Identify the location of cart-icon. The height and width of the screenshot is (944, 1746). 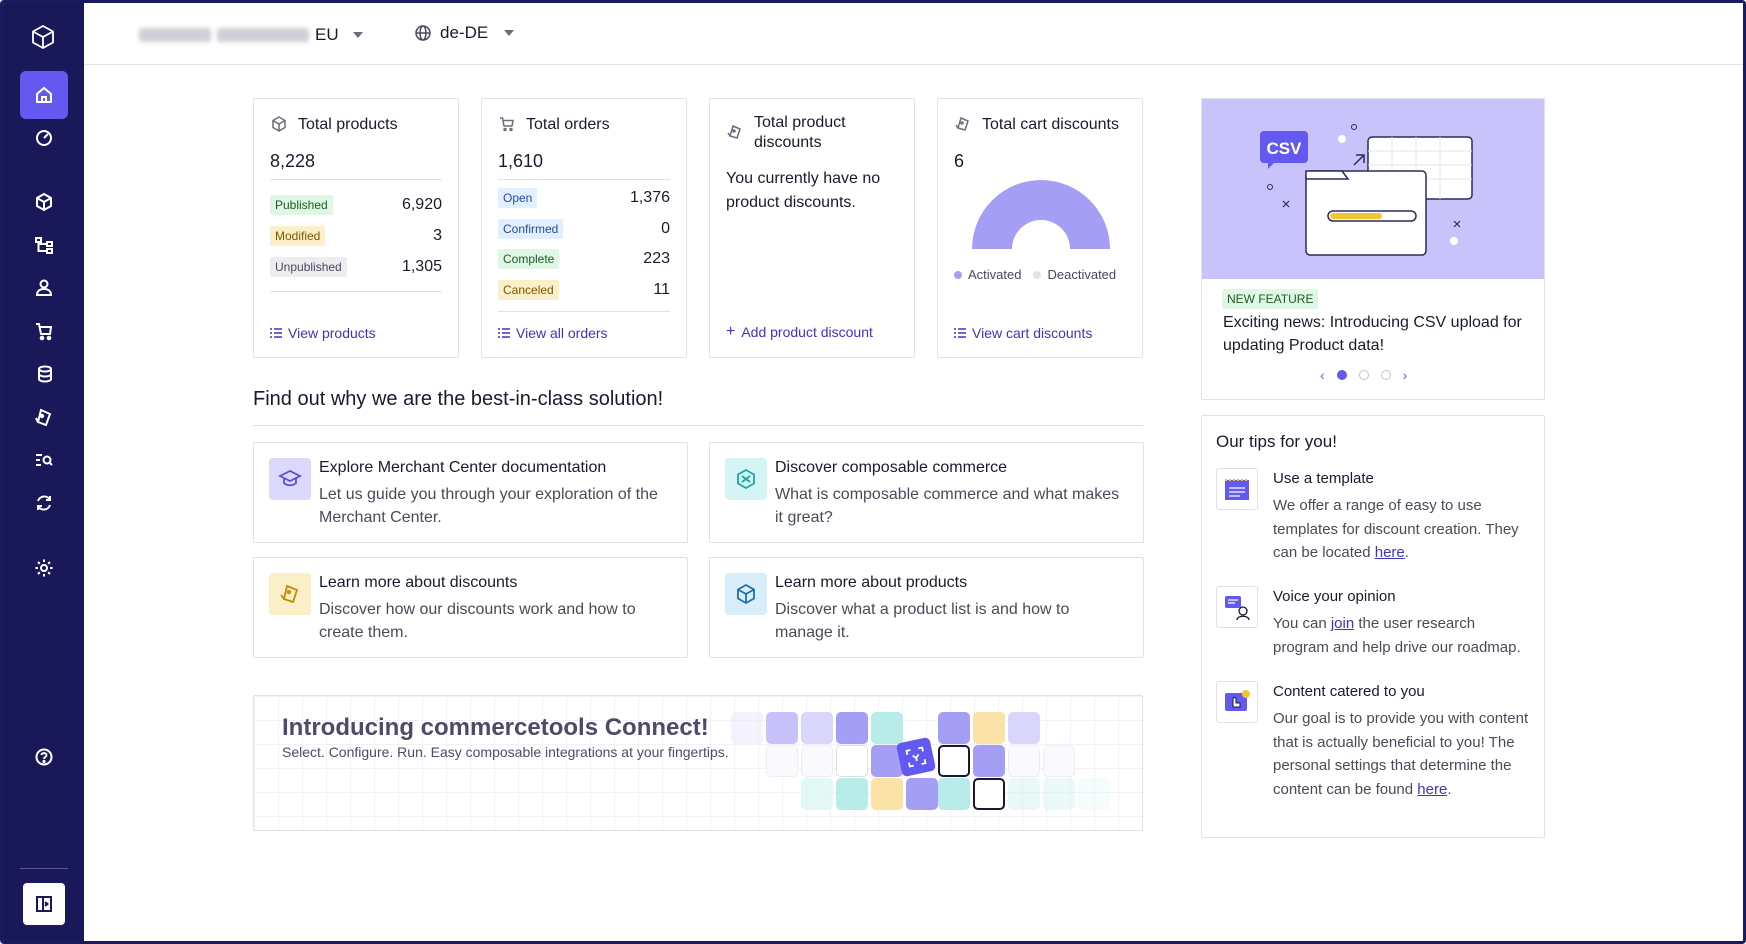
(507, 124).